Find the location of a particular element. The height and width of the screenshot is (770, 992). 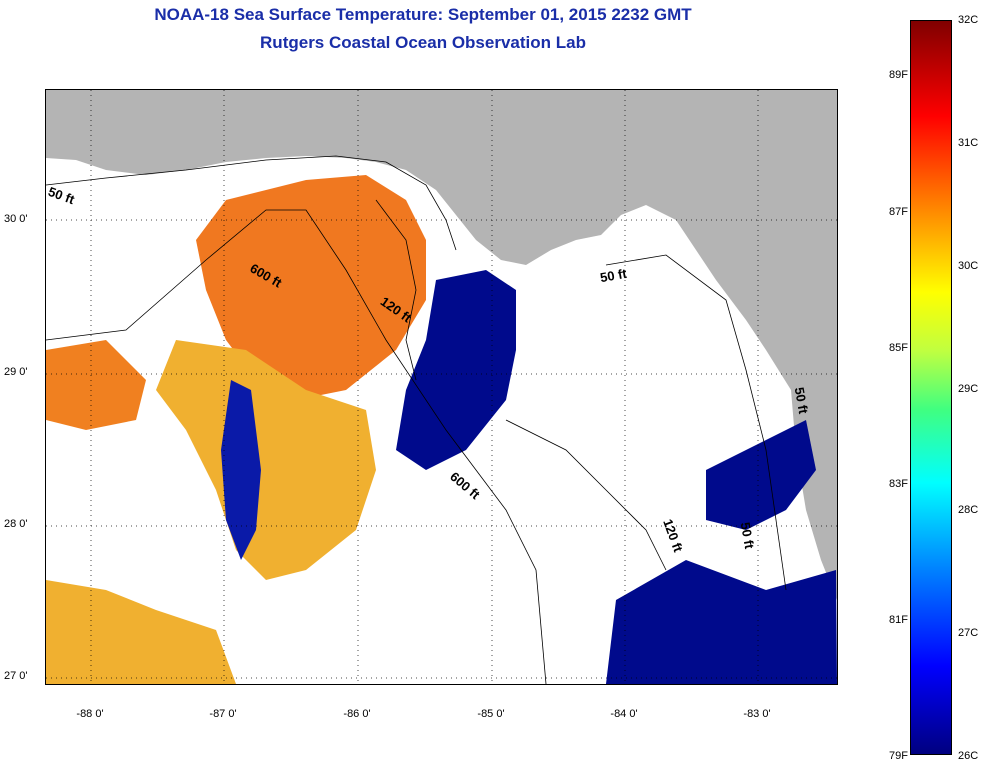

colorbar-fahrenheit-label: 79F is located at coordinates (898, 756).